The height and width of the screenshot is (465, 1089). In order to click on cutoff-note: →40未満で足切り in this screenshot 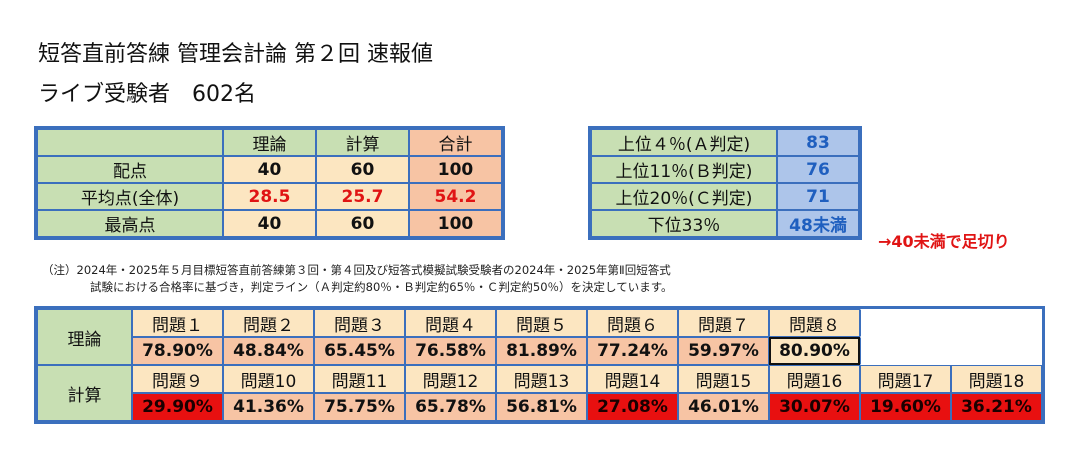, I will do `click(944, 241)`.